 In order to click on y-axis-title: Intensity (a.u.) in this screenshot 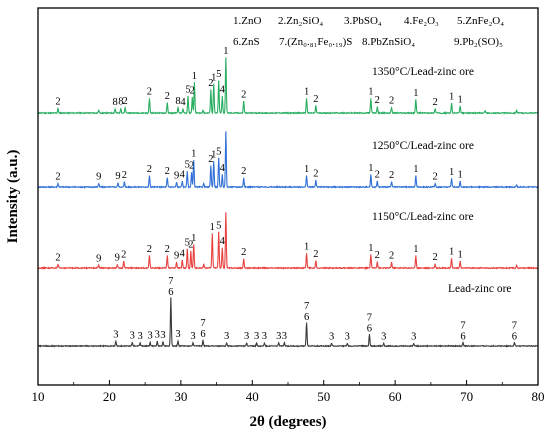, I will do `click(13, 197)`.